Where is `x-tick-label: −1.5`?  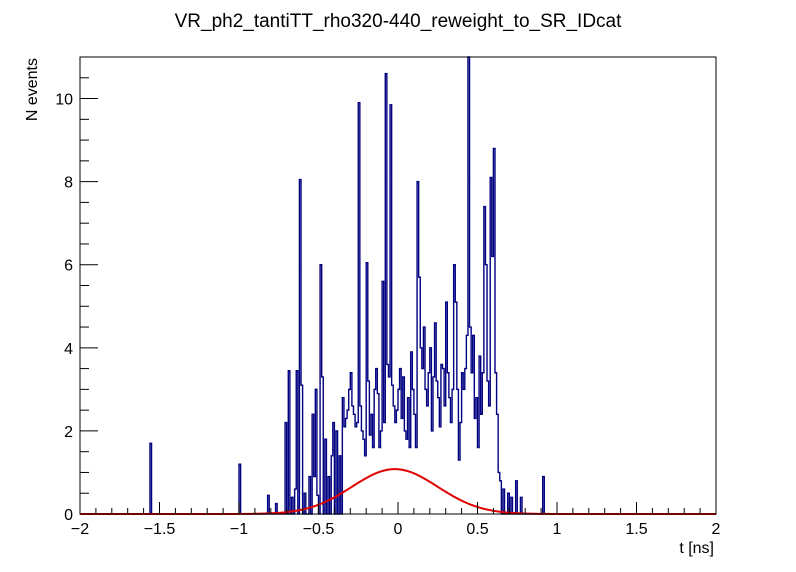 x-tick-label: −1.5 is located at coordinates (160, 529).